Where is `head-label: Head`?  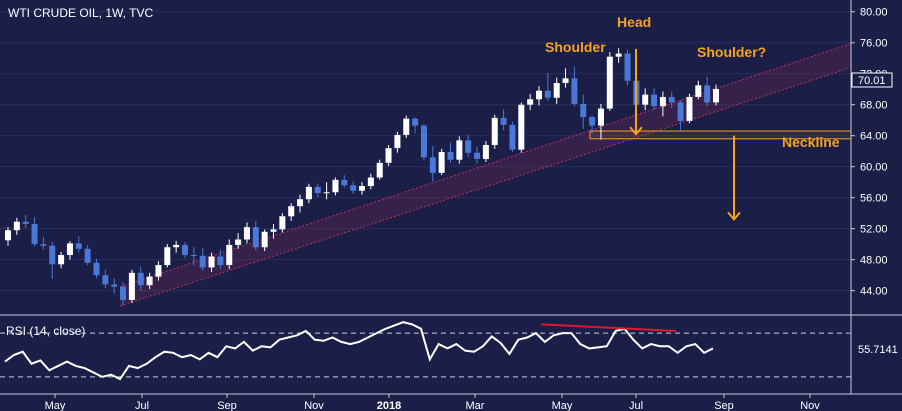 head-label: Head is located at coordinates (634, 22).